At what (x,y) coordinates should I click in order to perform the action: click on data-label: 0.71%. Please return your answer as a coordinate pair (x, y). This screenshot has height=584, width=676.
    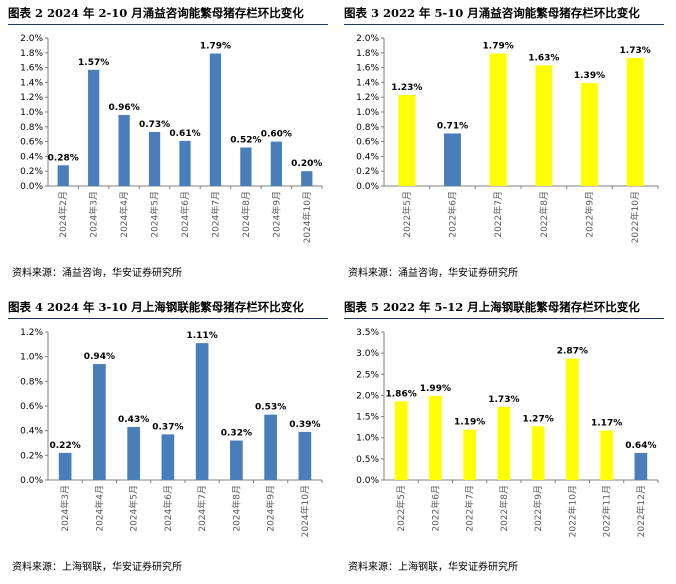
    Looking at the image, I should click on (452, 126).